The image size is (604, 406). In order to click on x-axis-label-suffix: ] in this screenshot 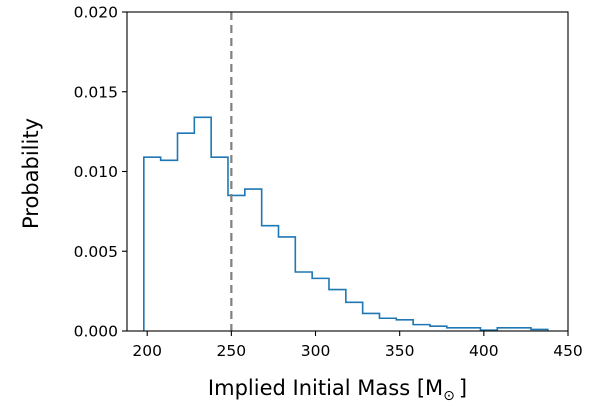, I will do `click(463, 388)`.